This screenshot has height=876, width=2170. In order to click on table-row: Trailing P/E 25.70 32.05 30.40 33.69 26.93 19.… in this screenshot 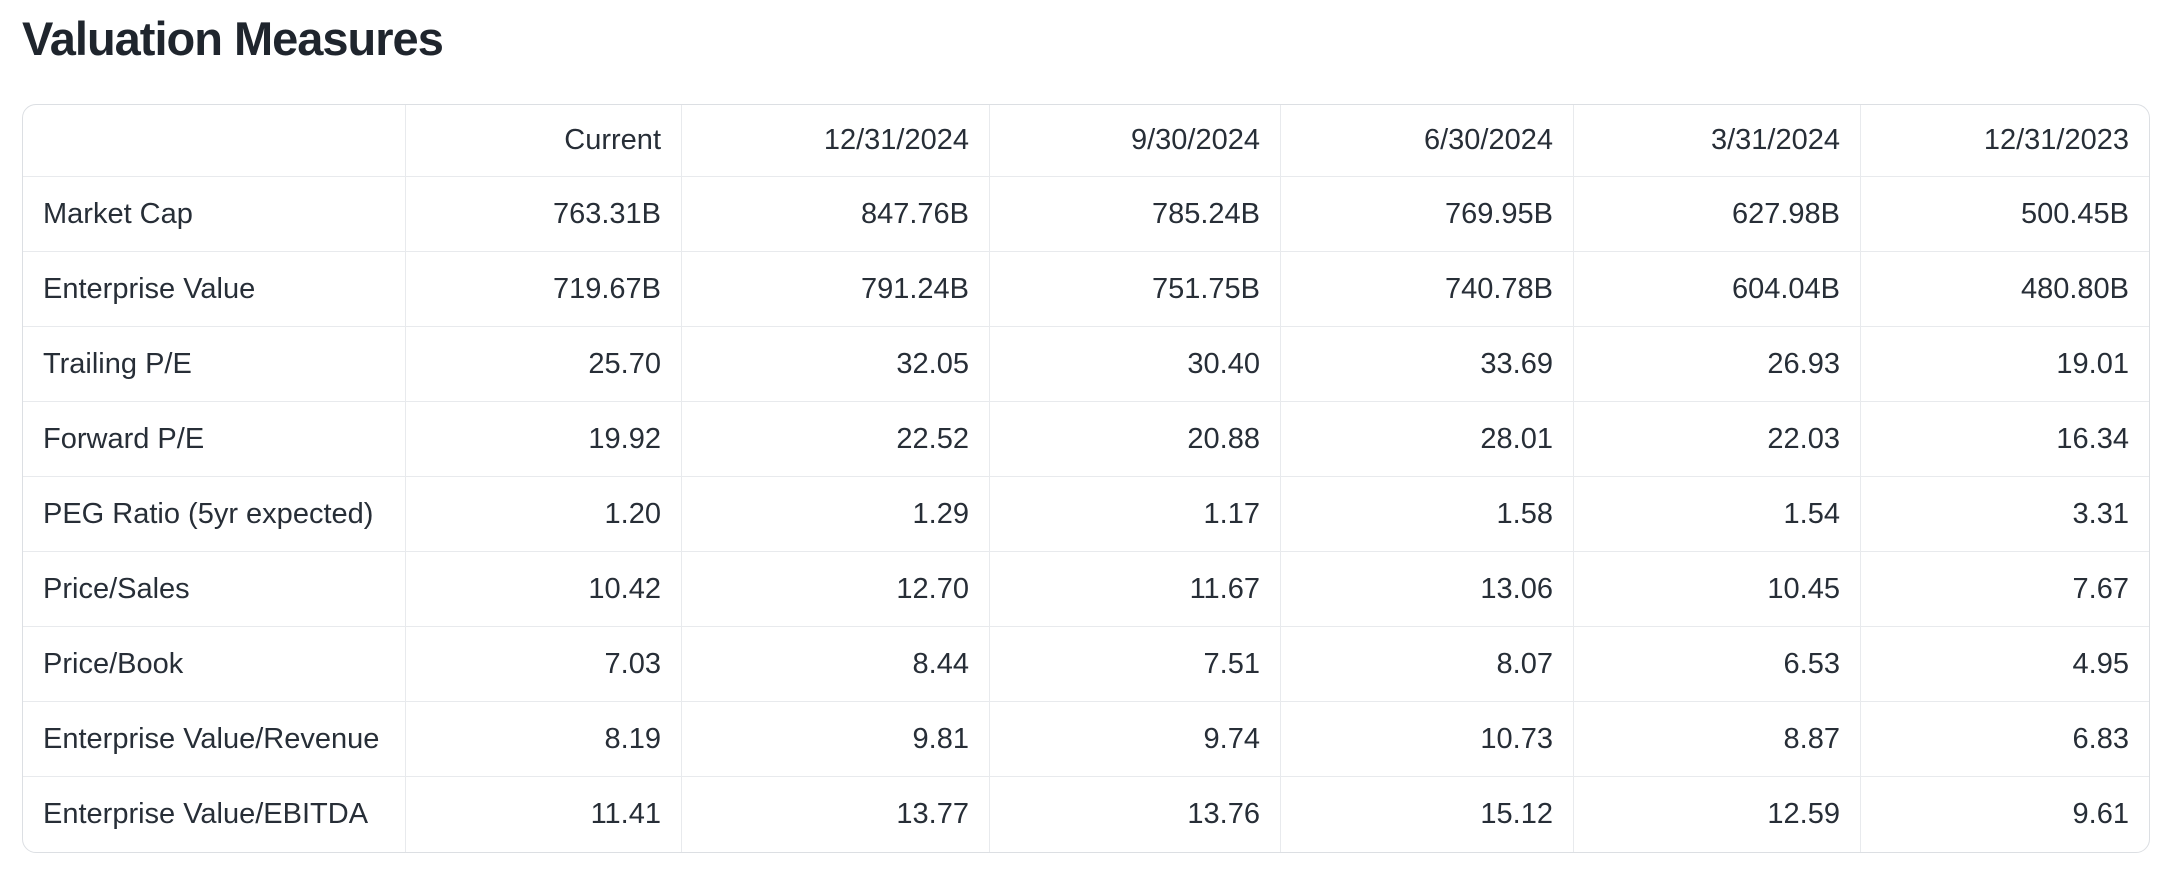, I will do `click(1086, 365)`.